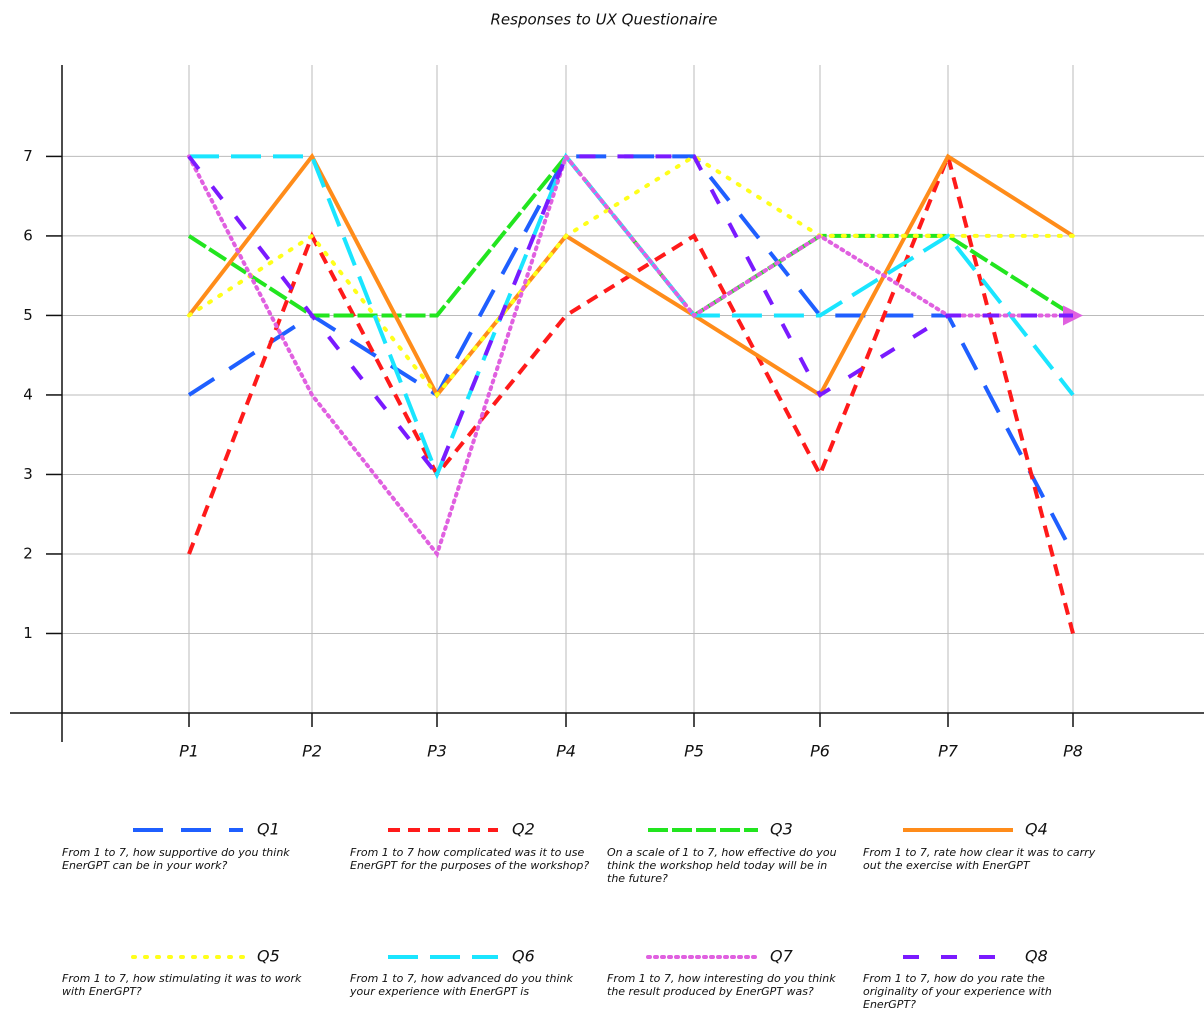  I want to click on legend-label: Q8, so click(1036, 956).